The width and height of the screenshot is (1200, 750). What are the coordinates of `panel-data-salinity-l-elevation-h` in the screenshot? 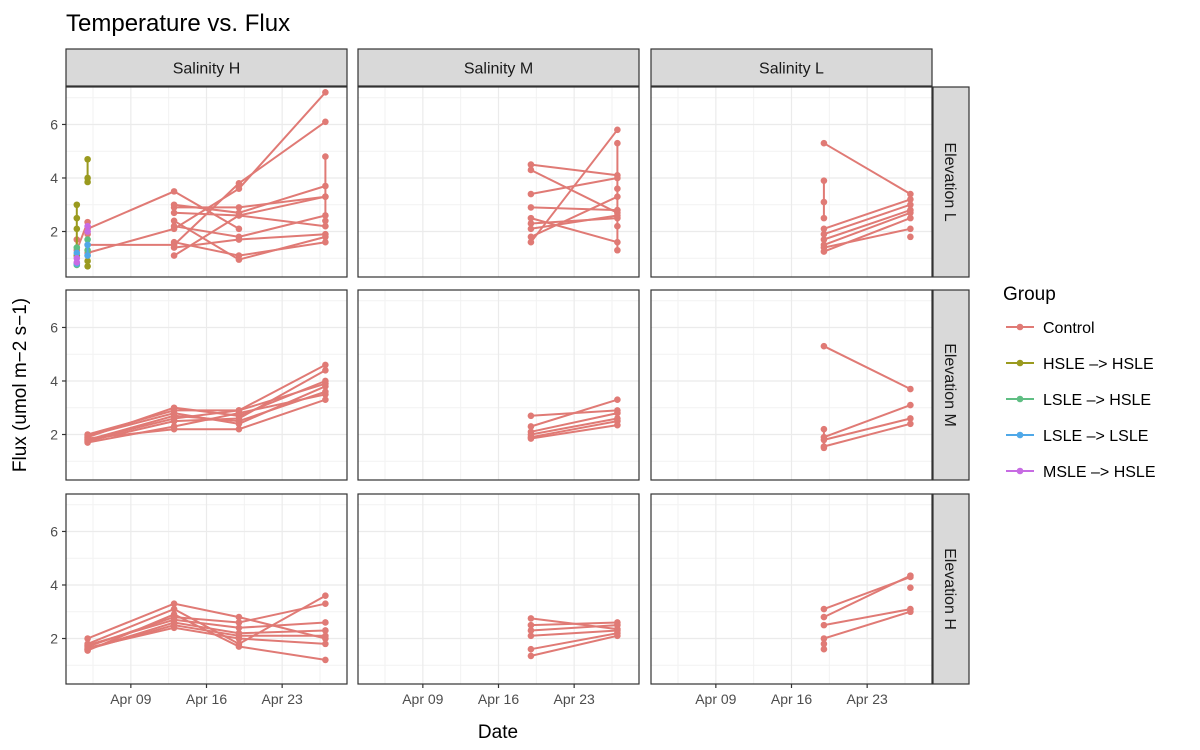 It's located at (867, 612).